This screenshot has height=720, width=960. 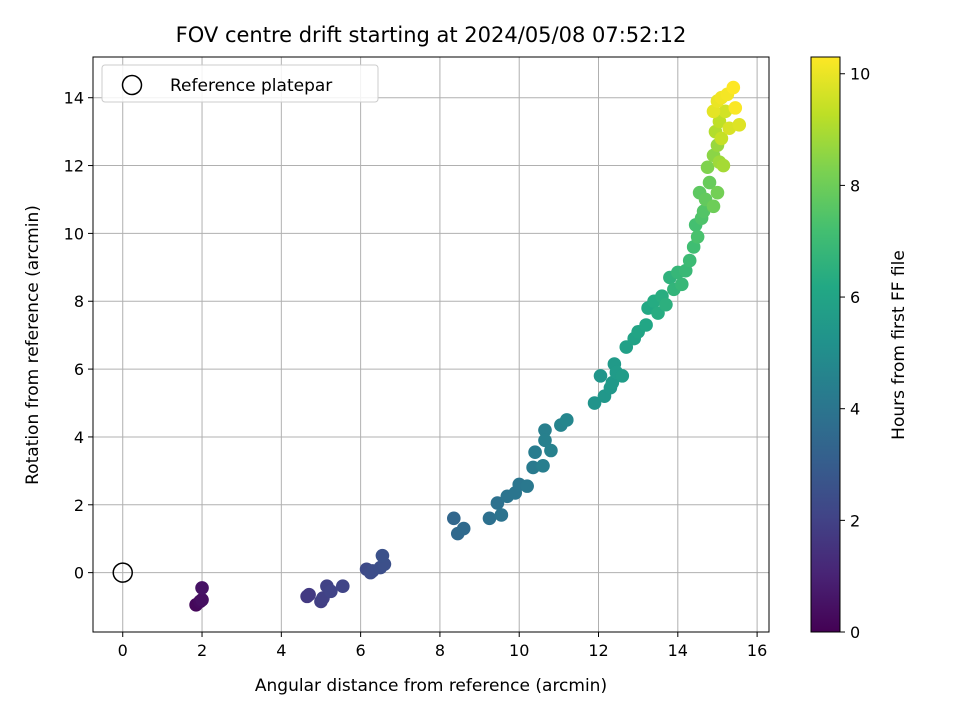 I want to click on y-axis: 0 2 4 6 8 10 12 14, so click(x=78, y=336).